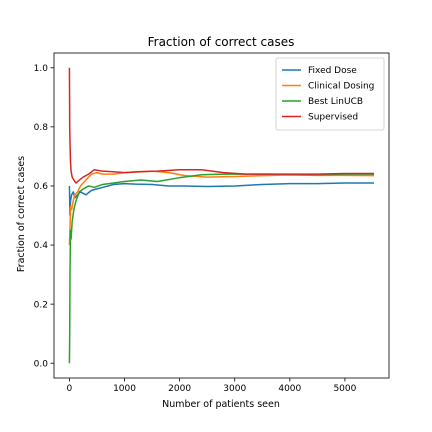  What do you see at coordinates (341, 87) in the screenshot?
I see `legend-label-1: Clinical Dosing` at bounding box center [341, 87].